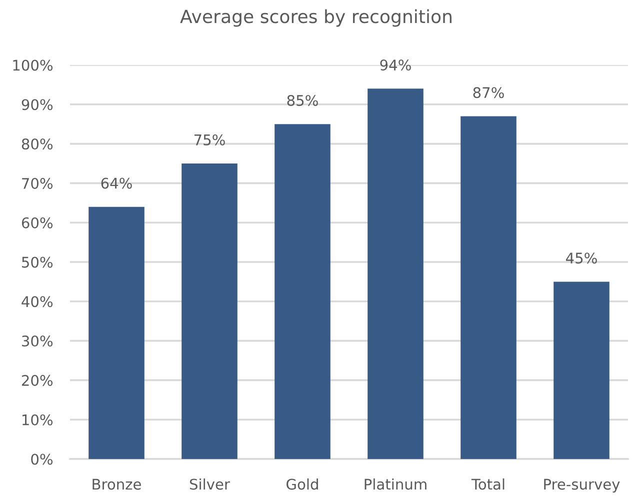 This screenshot has height=501, width=633. What do you see at coordinates (37, 262) in the screenshot?
I see `y-tick-label: 50%` at bounding box center [37, 262].